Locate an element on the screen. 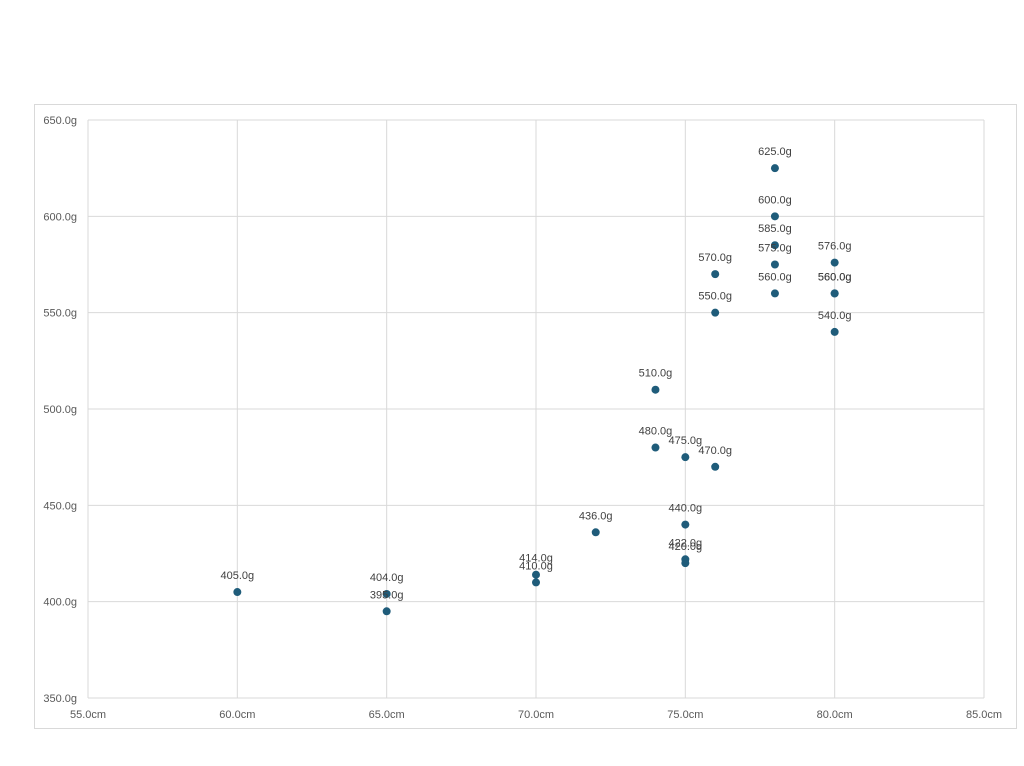  x-tick-label: 55.0cm is located at coordinates (88, 715).